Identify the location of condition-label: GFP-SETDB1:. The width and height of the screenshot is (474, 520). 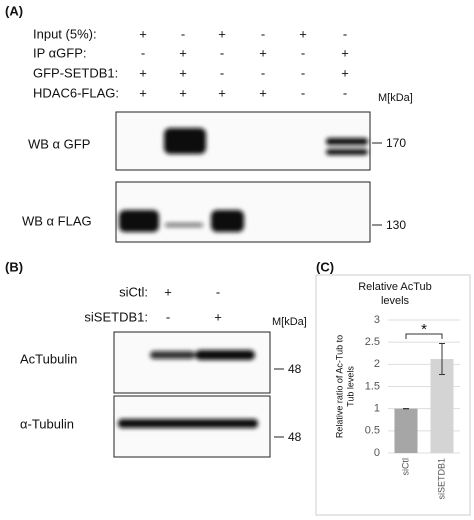
(75, 72).